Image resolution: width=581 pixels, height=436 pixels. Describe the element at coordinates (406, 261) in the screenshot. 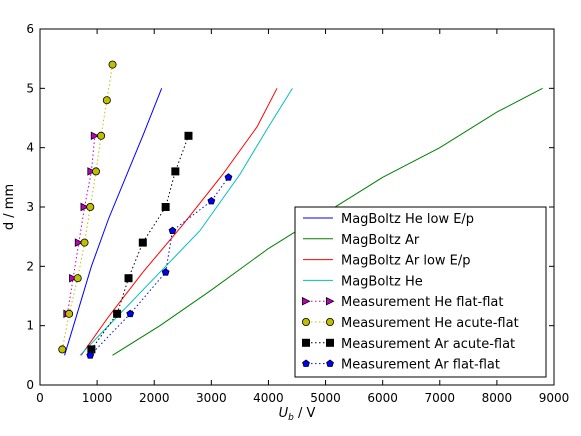

I see `legend-label: MagBoltz Ar low E/p` at that location.